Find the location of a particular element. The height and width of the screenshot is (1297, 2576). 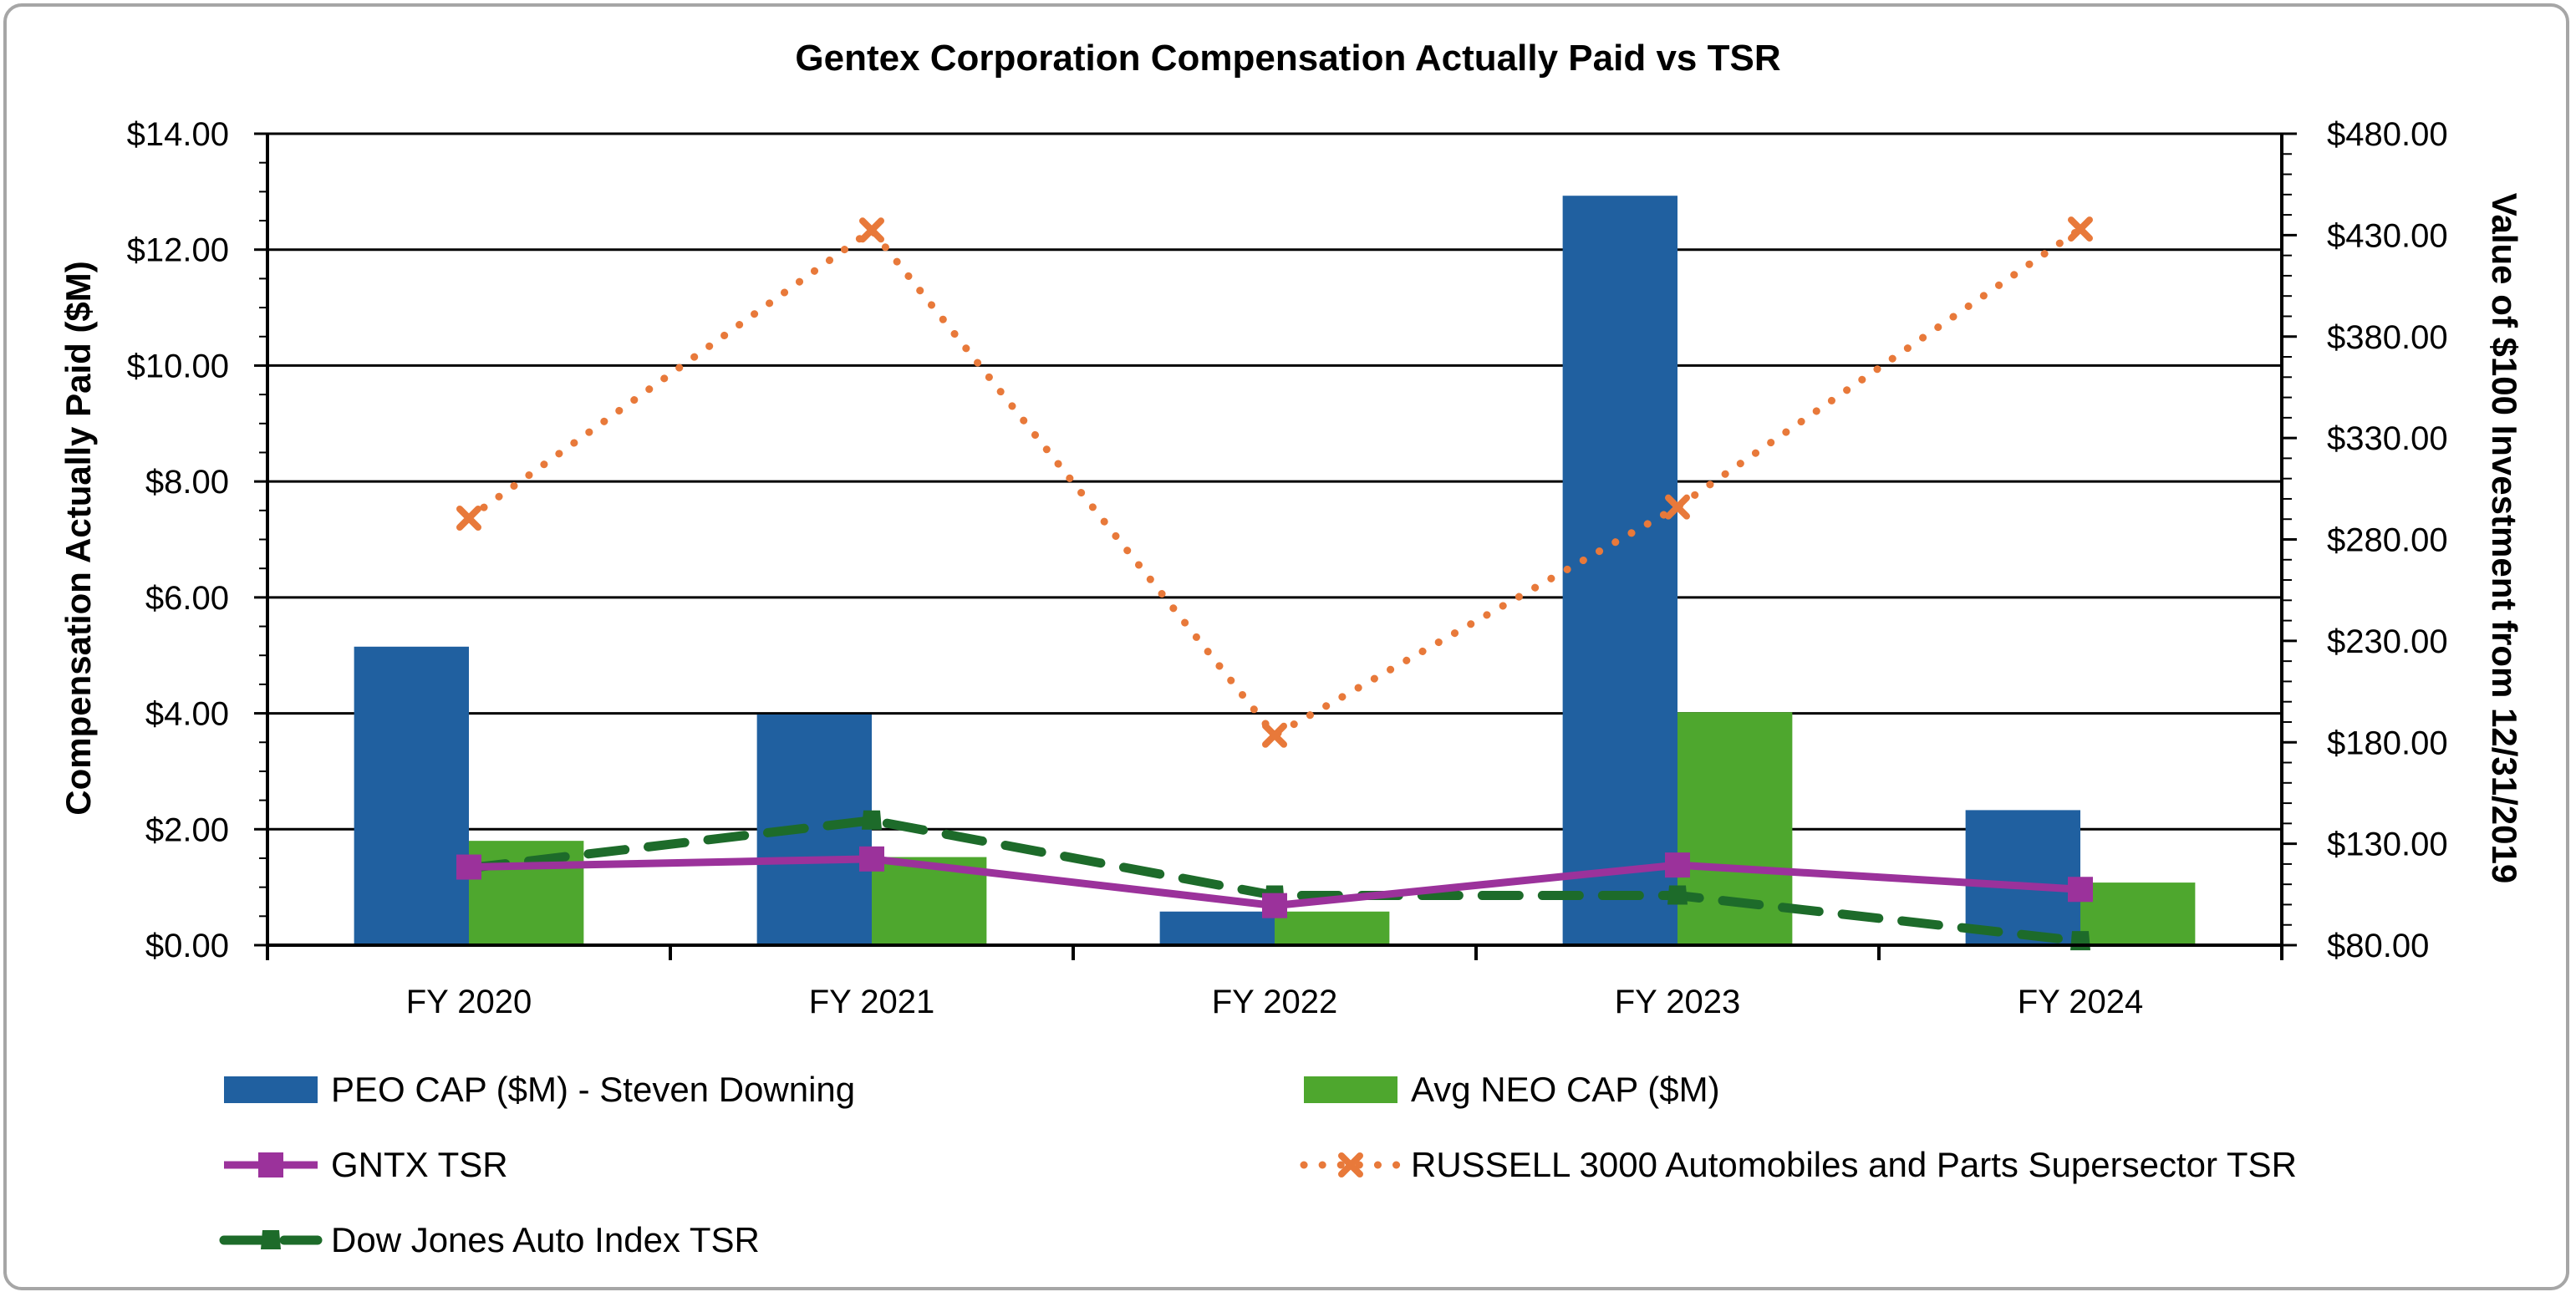

legend-russell-3000-tsr-marker-shape is located at coordinates (1350, 1165).